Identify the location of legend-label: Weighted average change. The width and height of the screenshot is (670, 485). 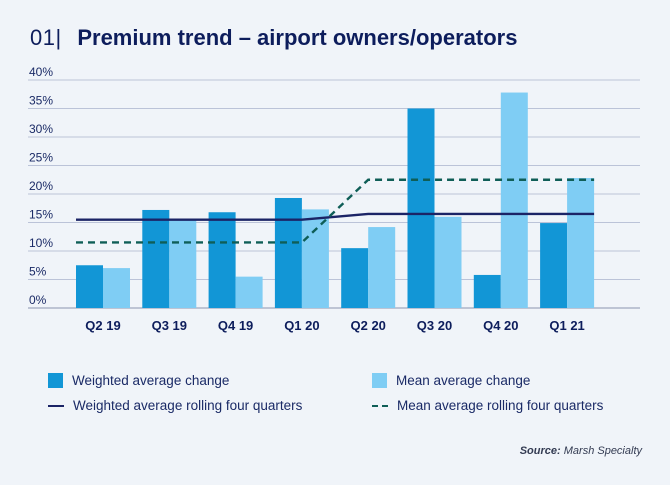
(151, 380).